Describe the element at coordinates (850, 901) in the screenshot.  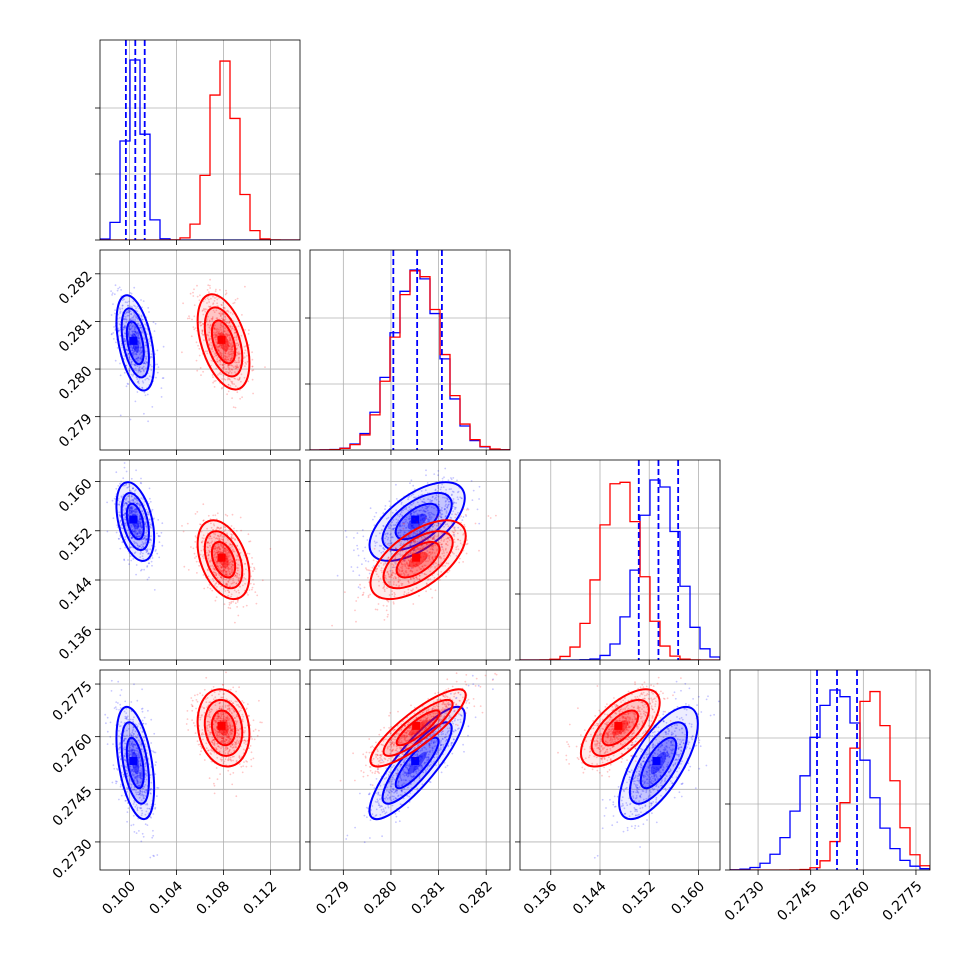
I see `x-tick-label: 0.2760` at that location.